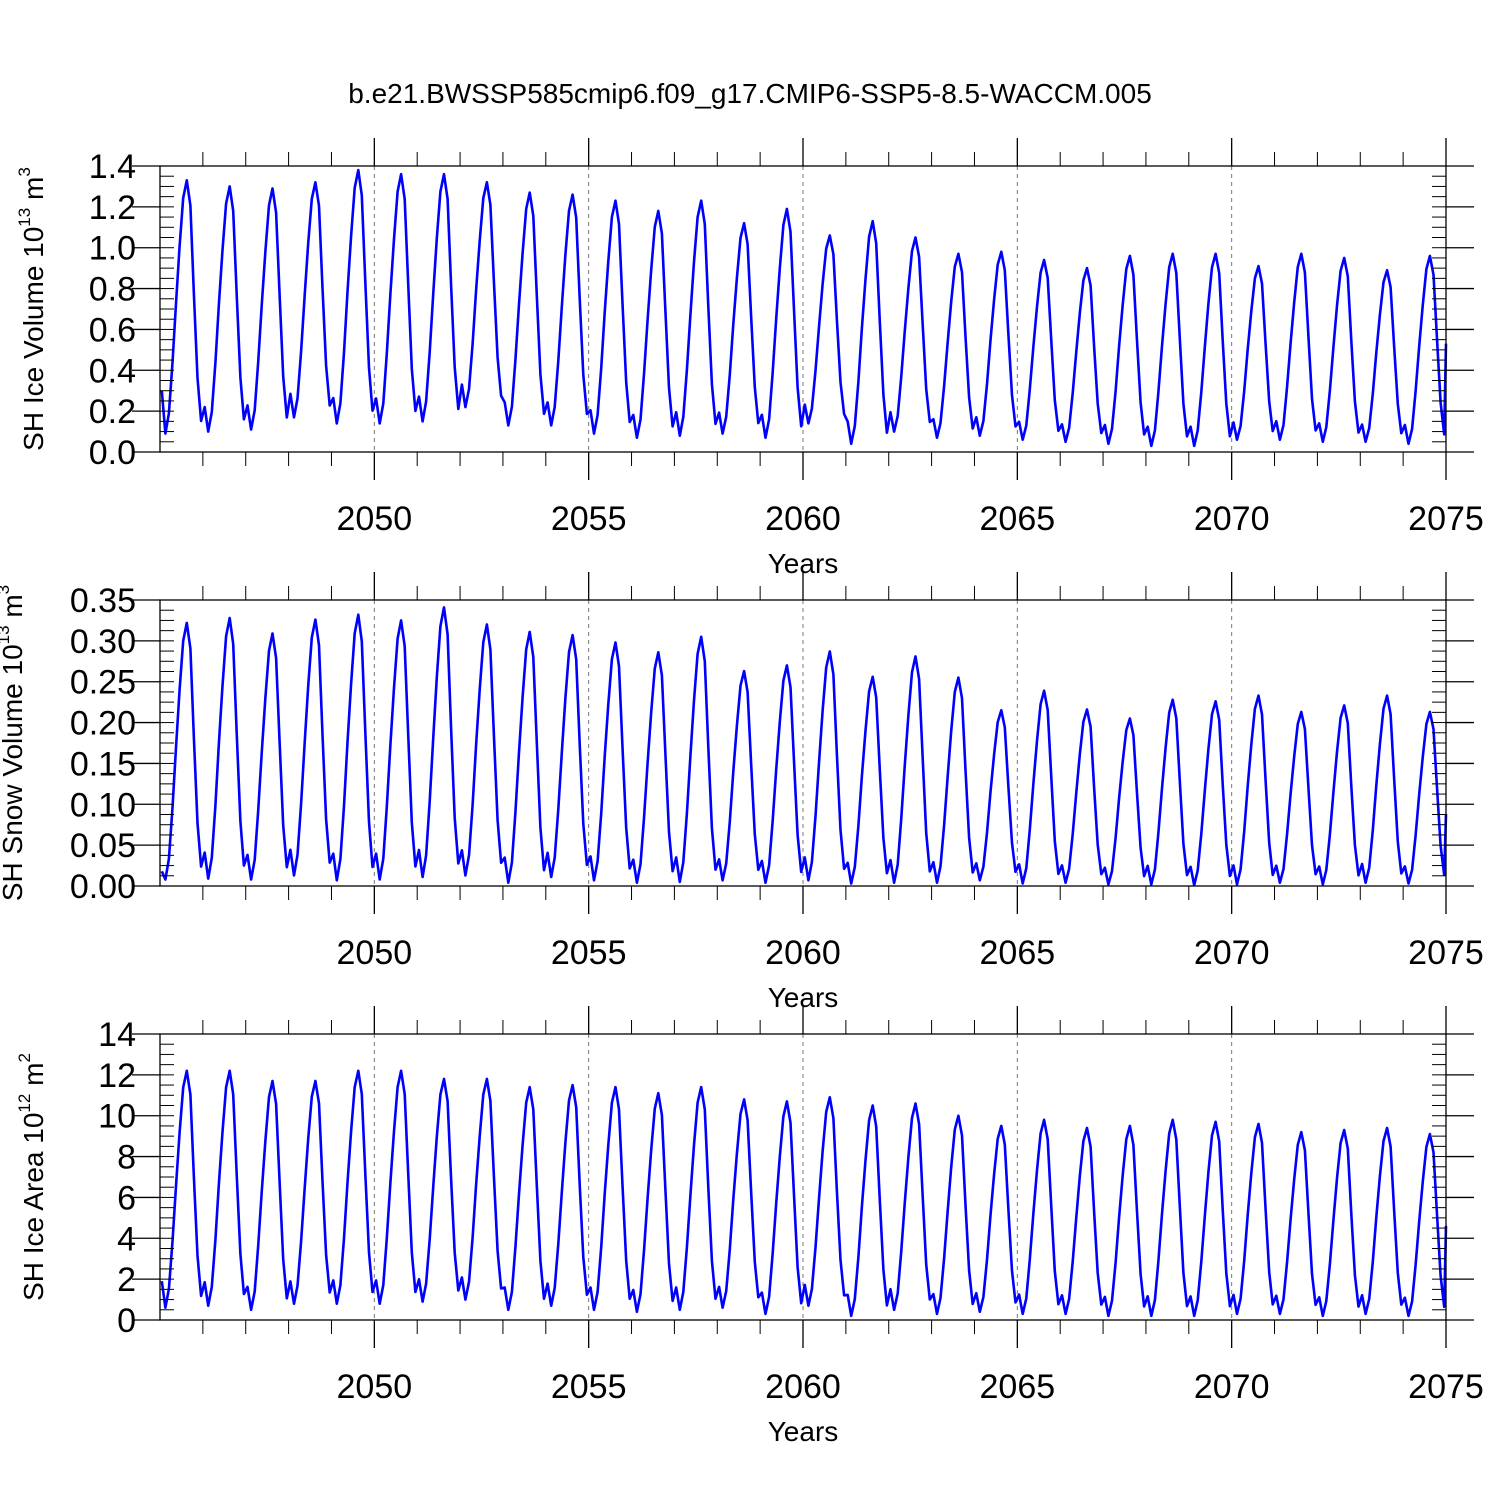  I want to click on x-axis-label: Years, so click(803, 1431).